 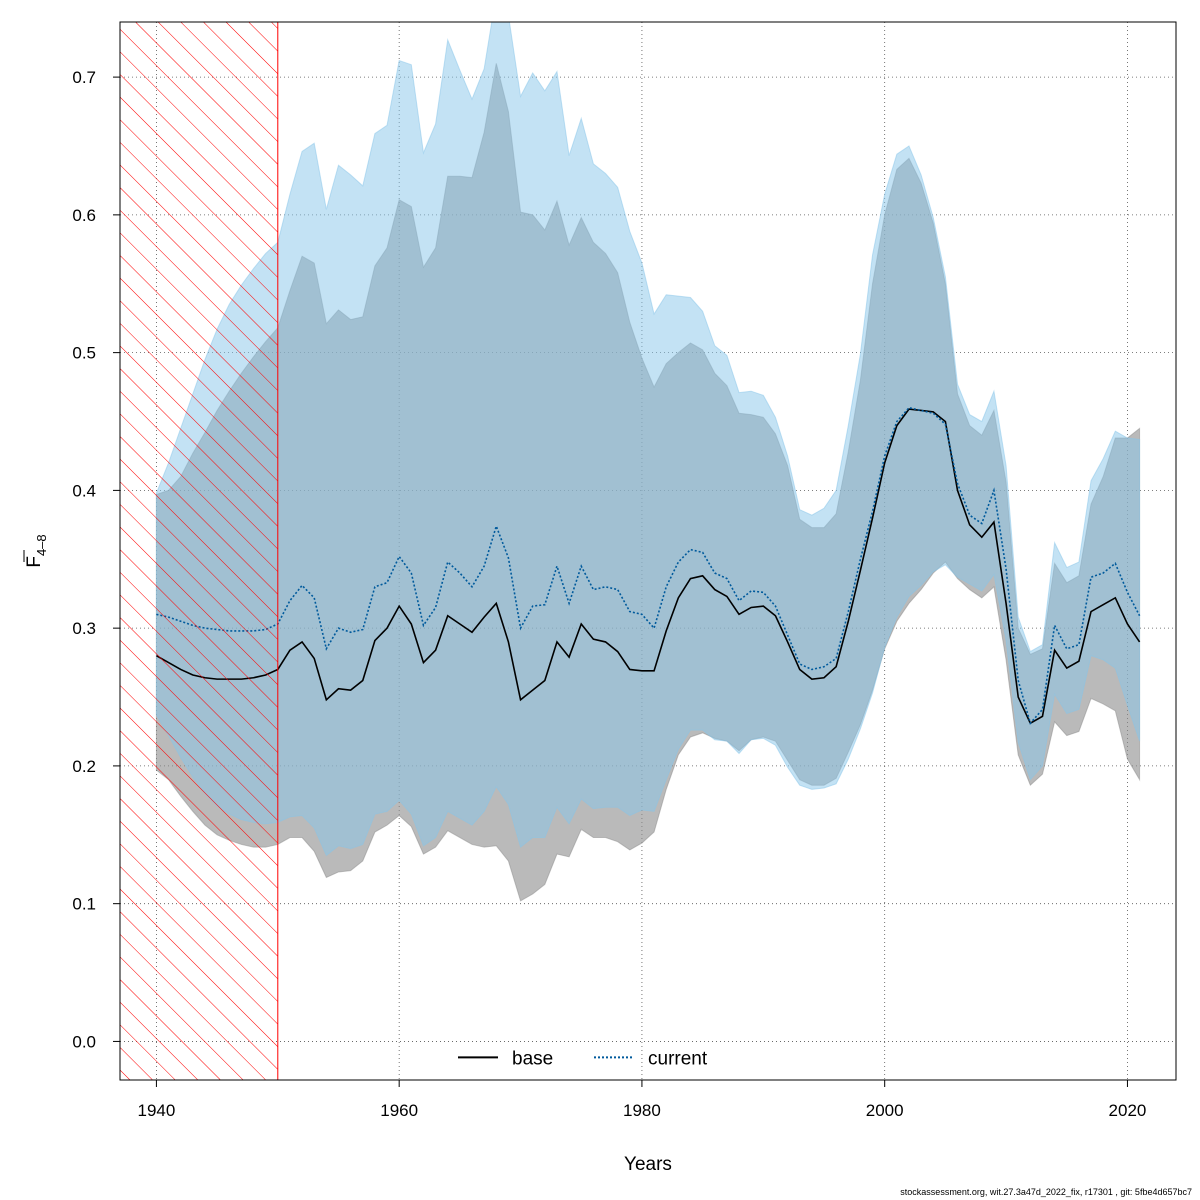 What do you see at coordinates (642, 1110) in the screenshot?
I see `x-tick-label: 1980` at bounding box center [642, 1110].